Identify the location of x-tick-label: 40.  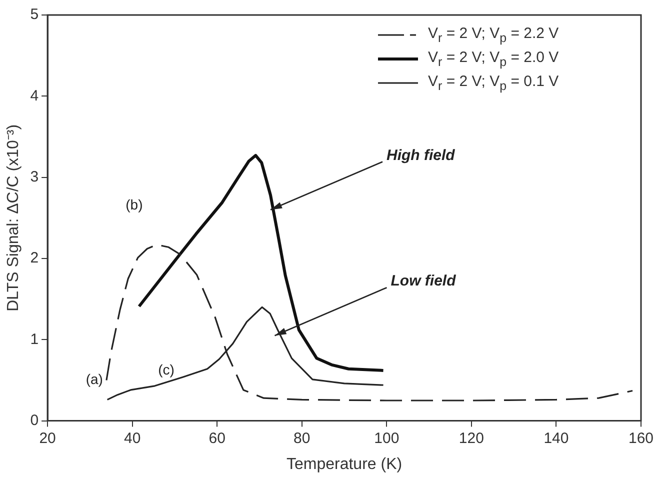
(132, 438).